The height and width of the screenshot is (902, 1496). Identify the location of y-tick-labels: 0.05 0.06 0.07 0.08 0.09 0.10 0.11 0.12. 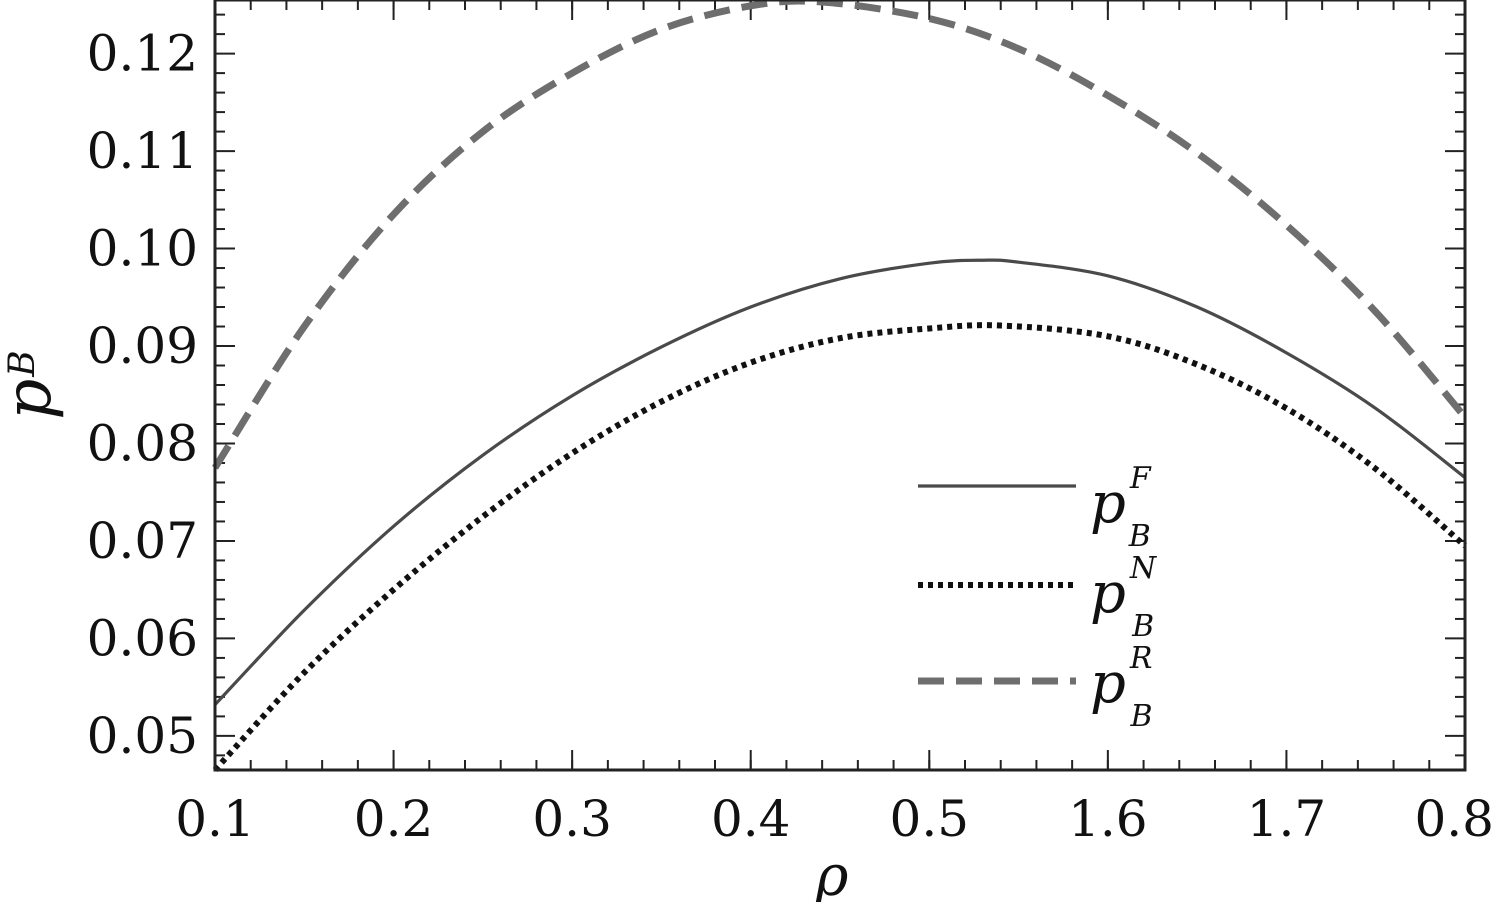
(142, 395).